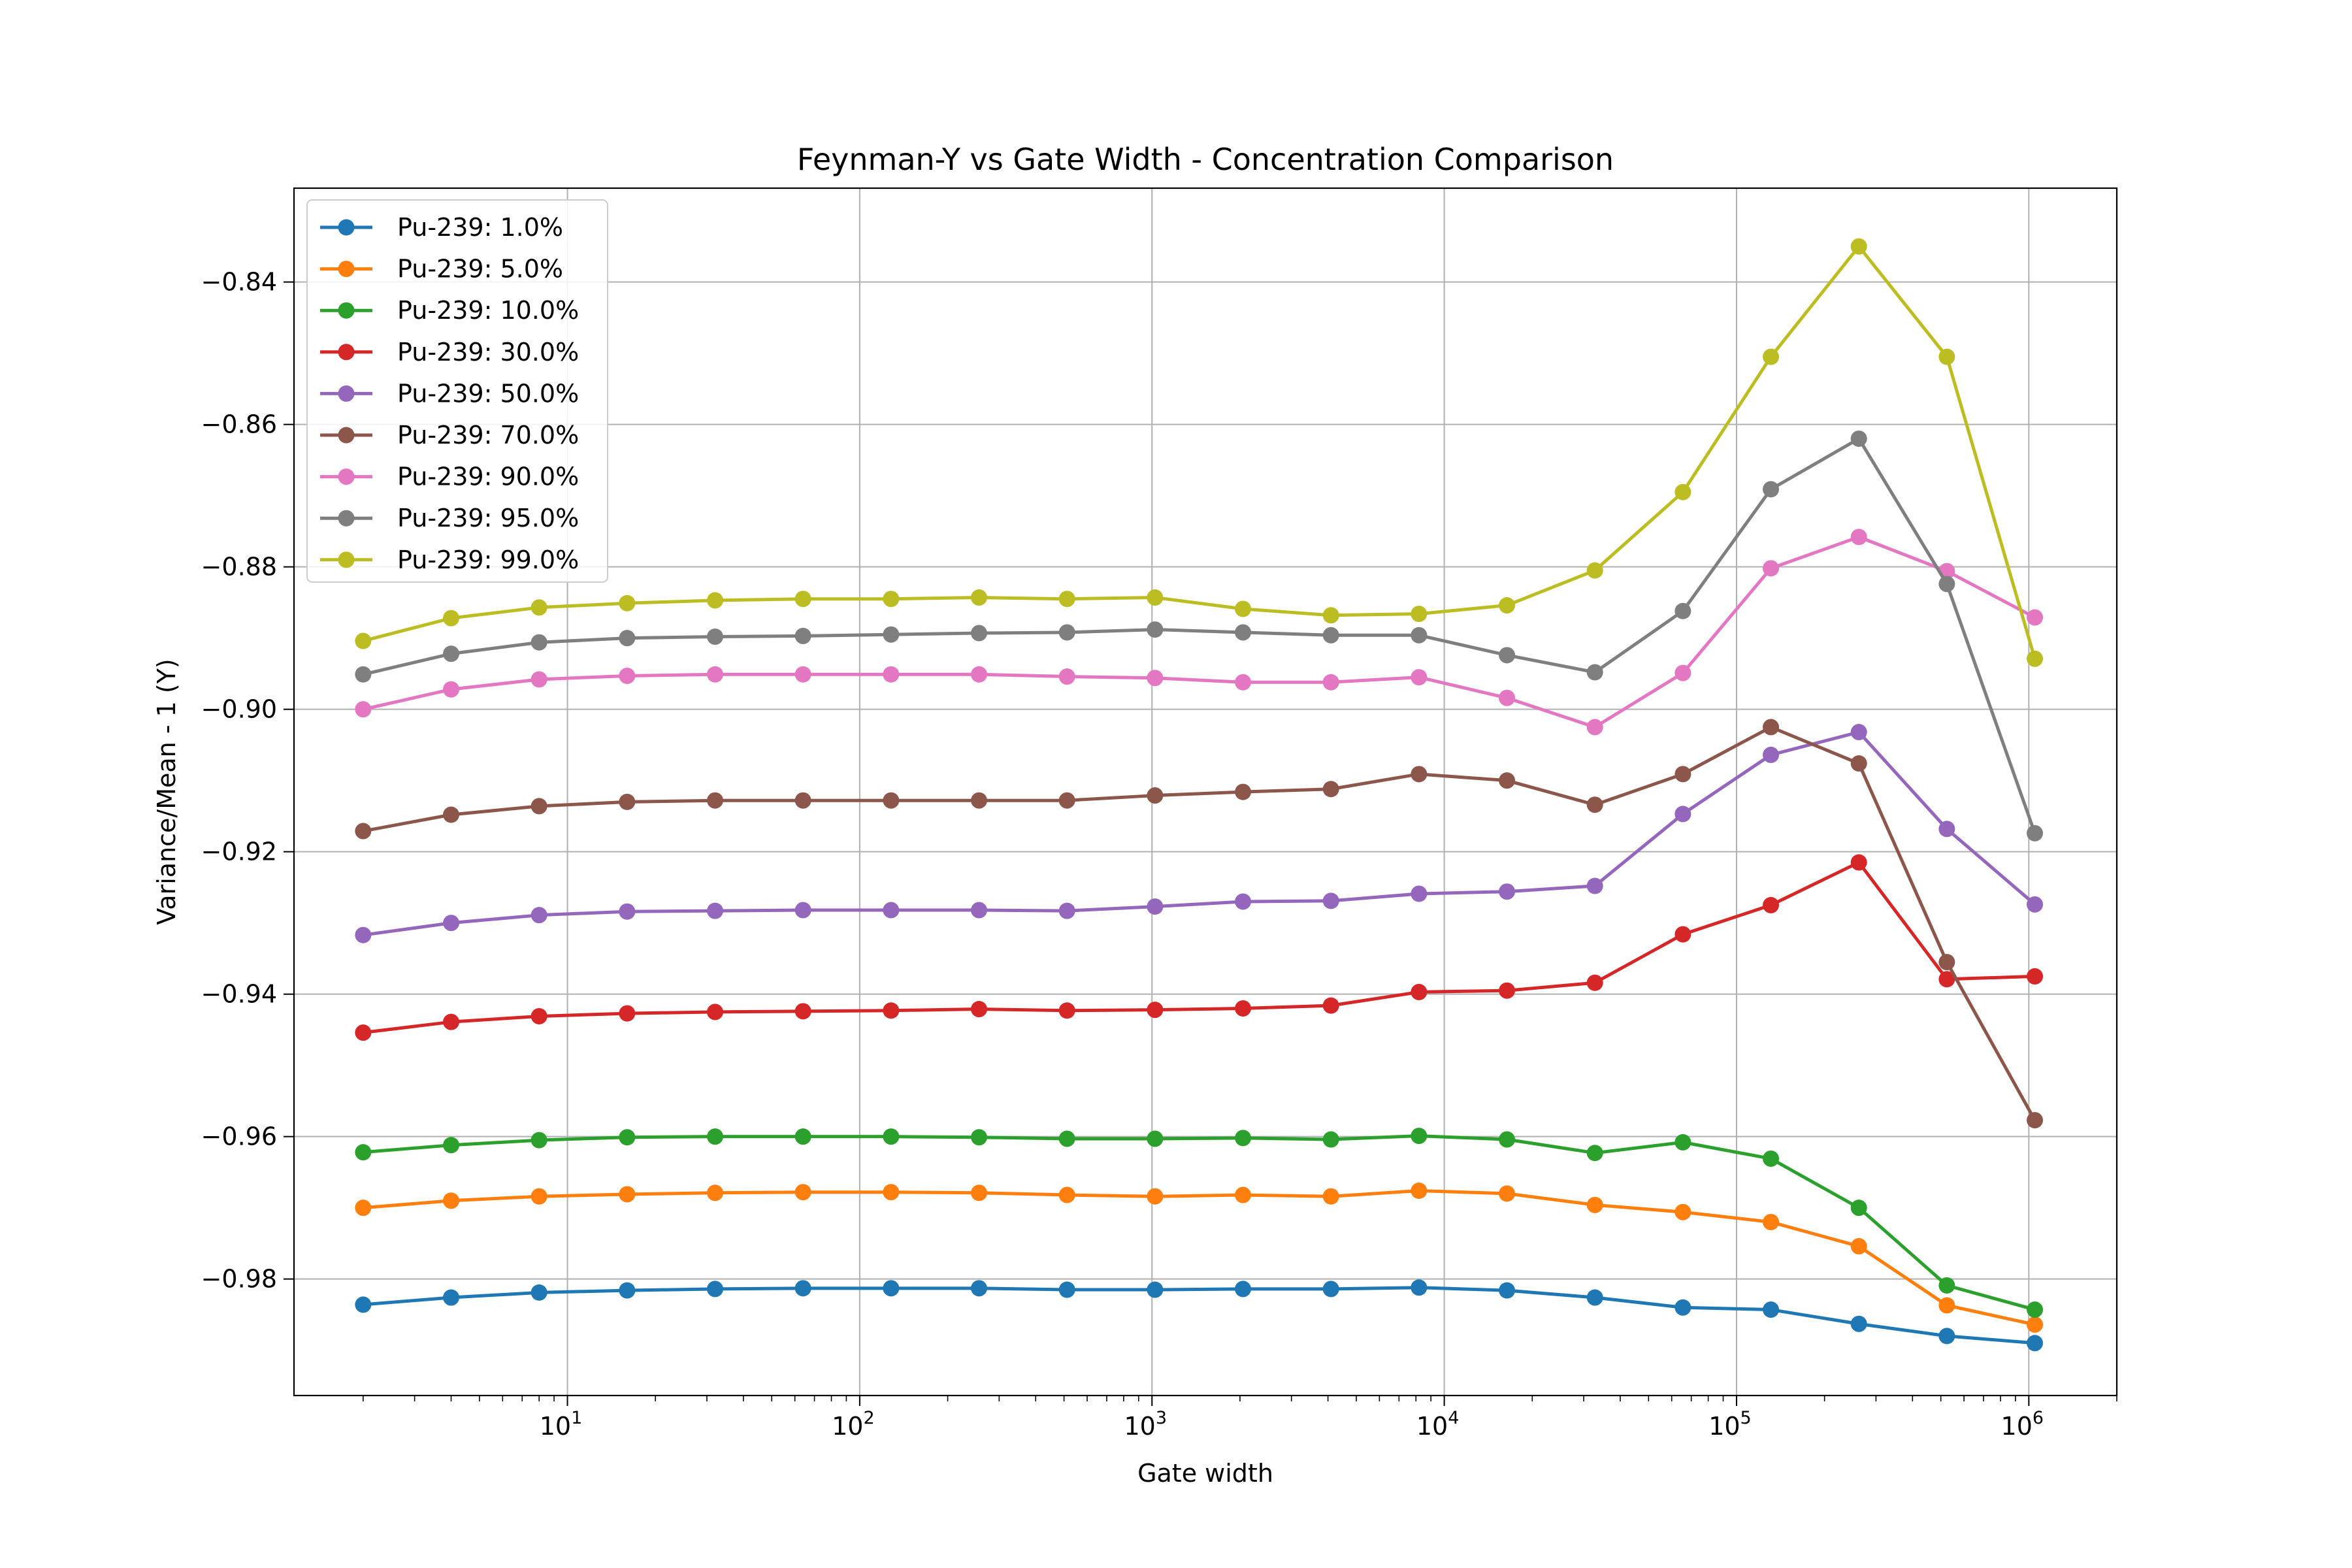 The width and height of the screenshot is (2352, 1568). Describe the element at coordinates (853, 1424) in the screenshot. I see `x-tick-label: 10²` at that location.